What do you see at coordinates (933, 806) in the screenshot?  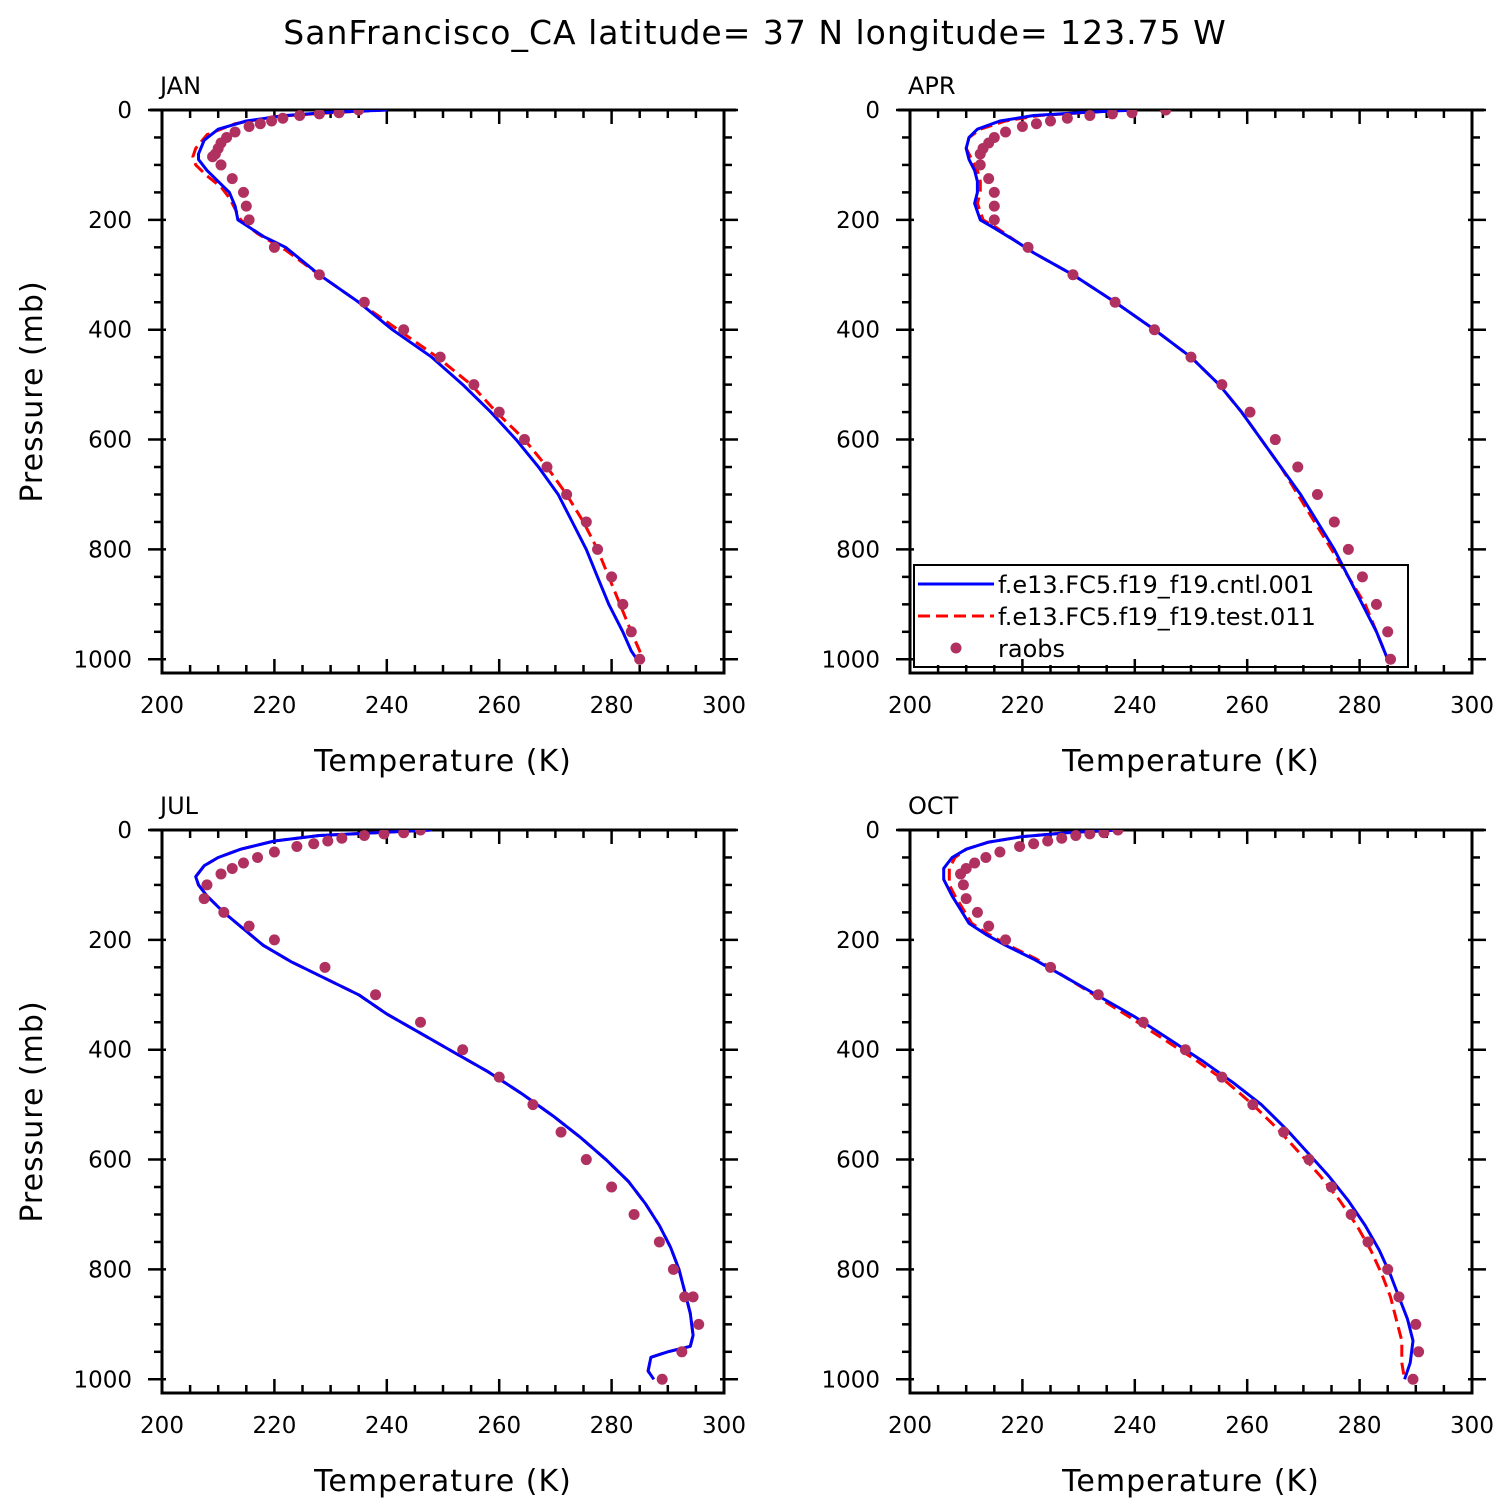 I see `panel-title: OCT` at bounding box center [933, 806].